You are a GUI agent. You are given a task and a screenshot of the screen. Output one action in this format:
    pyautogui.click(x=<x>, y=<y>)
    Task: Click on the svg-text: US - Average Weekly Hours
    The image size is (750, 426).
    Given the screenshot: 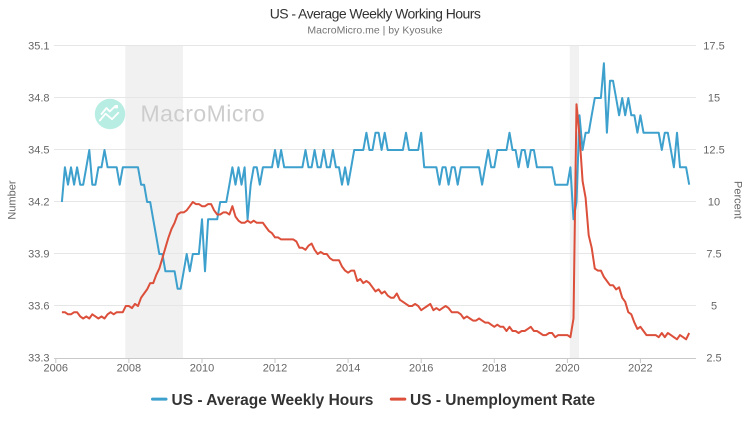 What is the action you would take?
    pyautogui.click(x=273, y=400)
    